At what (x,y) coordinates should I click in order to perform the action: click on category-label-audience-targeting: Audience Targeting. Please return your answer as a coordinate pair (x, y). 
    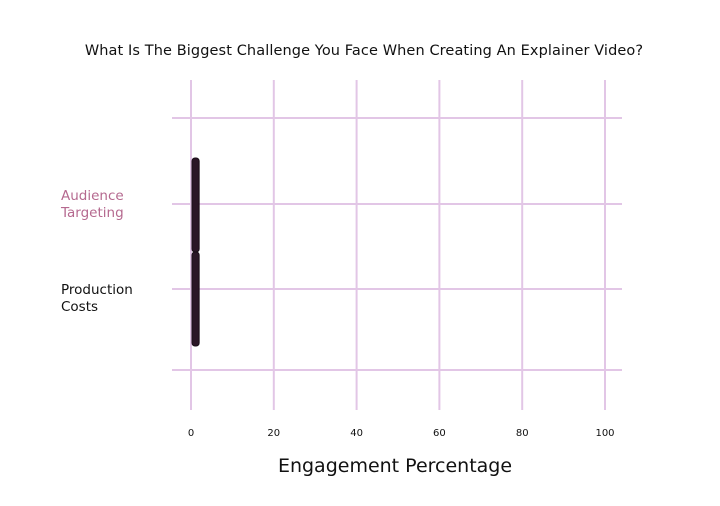
    Looking at the image, I should click on (92, 204).